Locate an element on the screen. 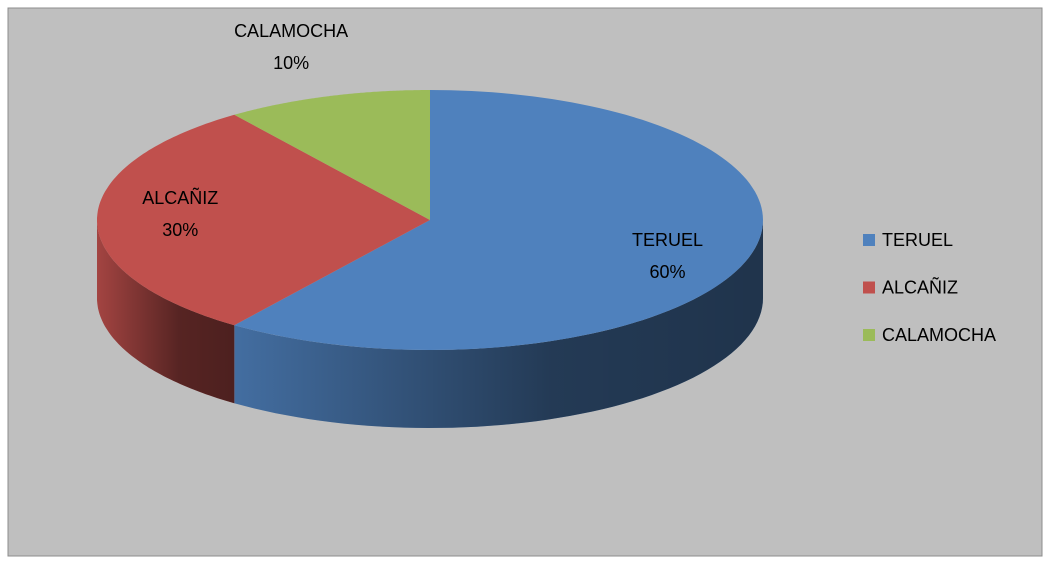 Image resolution: width=1050 pixels, height=564 pixels. legend-label: ALCAÑIZ is located at coordinates (920, 287).